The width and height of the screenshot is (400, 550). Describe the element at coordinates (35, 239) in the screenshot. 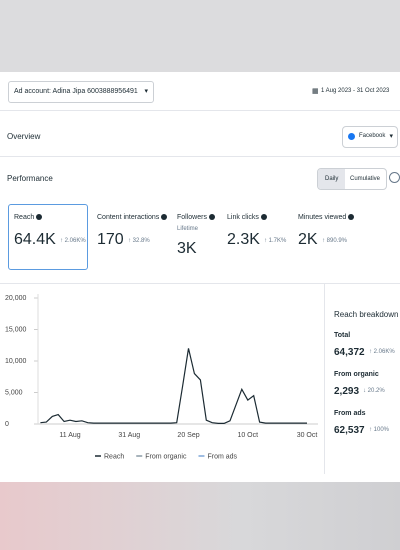

I see `metric-value: 64.4K` at that location.